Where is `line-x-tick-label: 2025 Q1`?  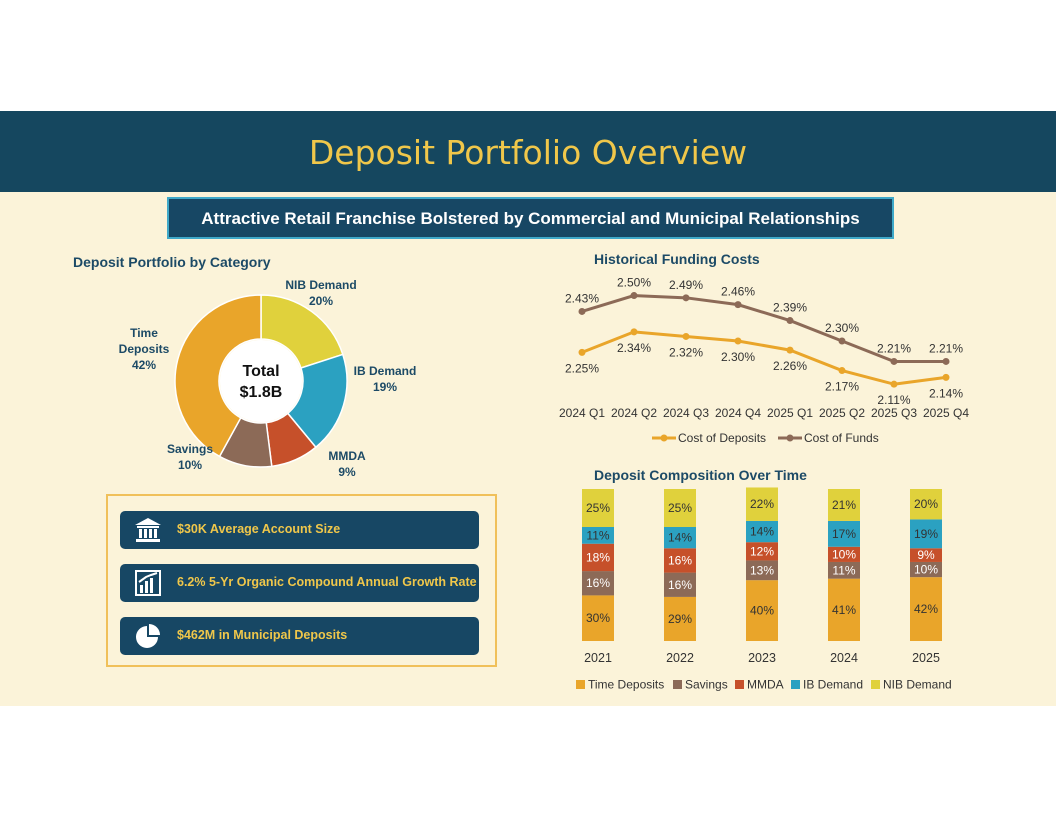 line-x-tick-label: 2025 Q1 is located at coordinates (790, 413).